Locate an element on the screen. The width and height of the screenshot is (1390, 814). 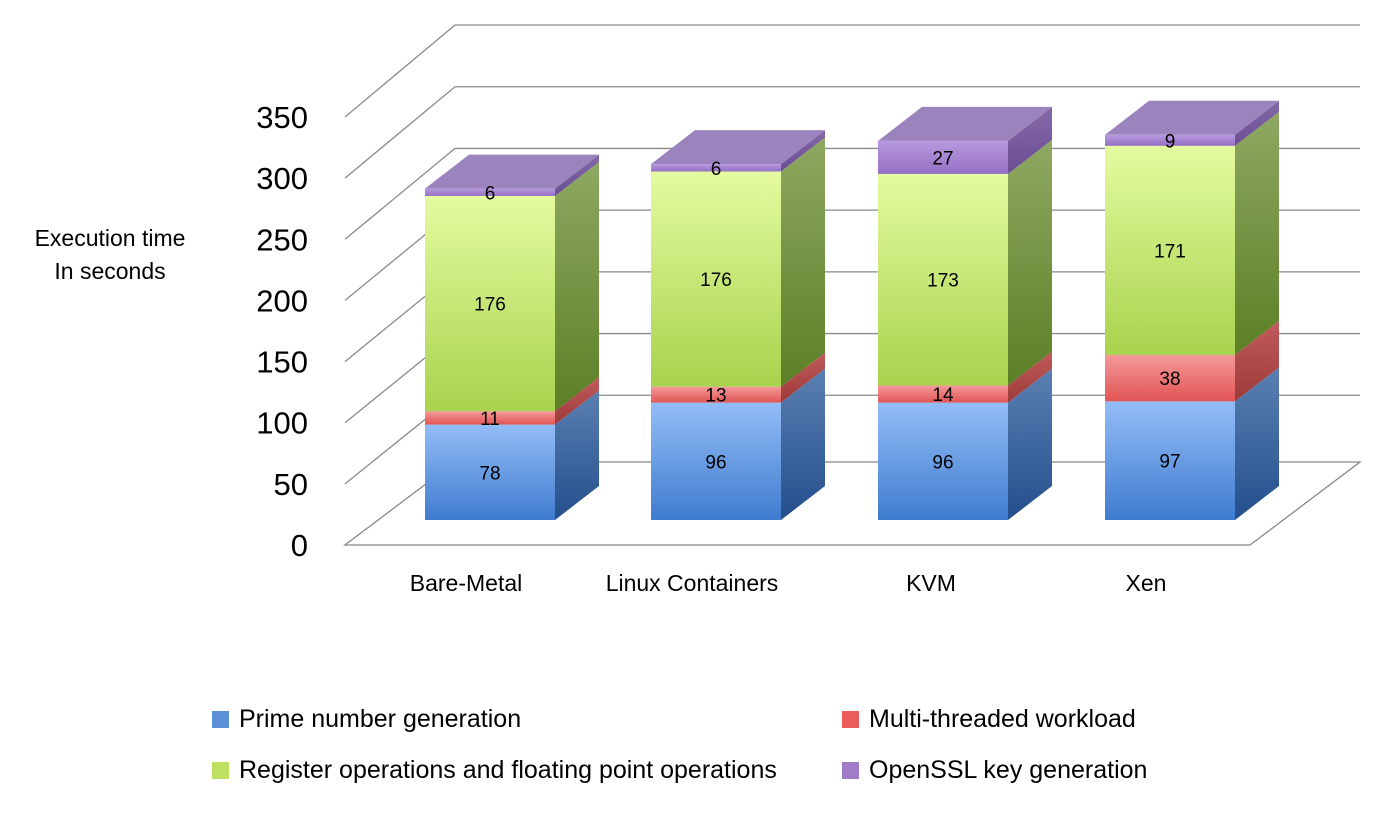
legend-item-prime: Prime number generation is located at coordinates (366, 719).